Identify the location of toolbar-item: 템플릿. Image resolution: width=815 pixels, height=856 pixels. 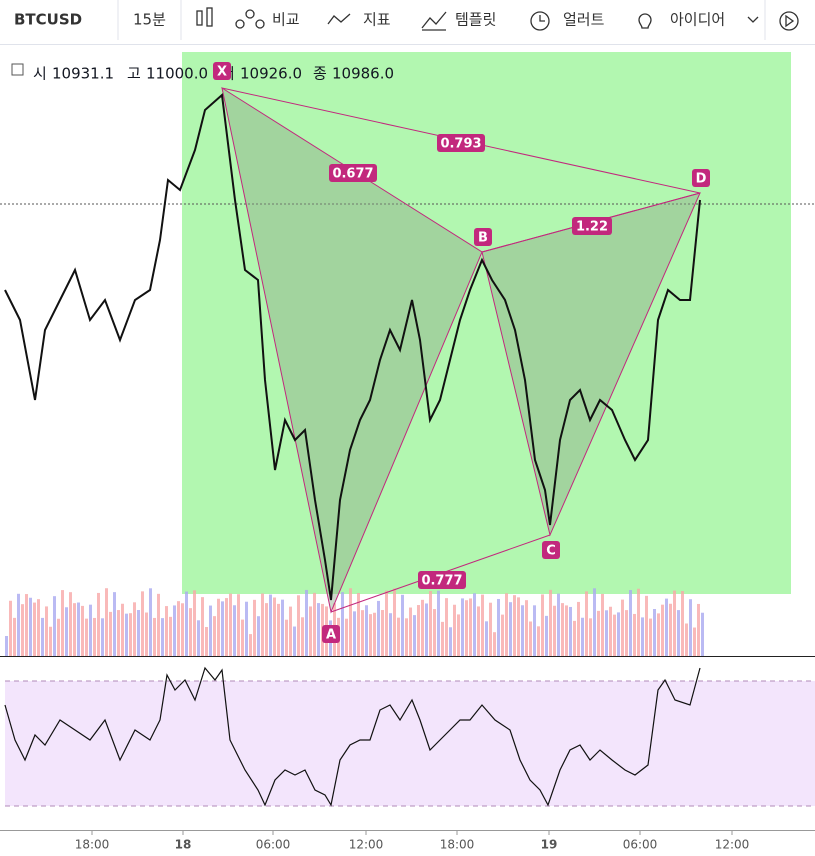
(475, 20).